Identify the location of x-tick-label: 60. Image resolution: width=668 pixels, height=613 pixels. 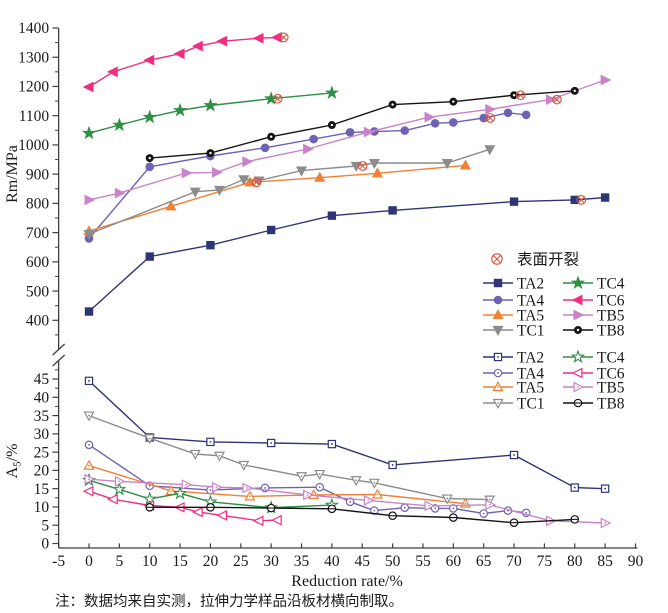
(454, 561).